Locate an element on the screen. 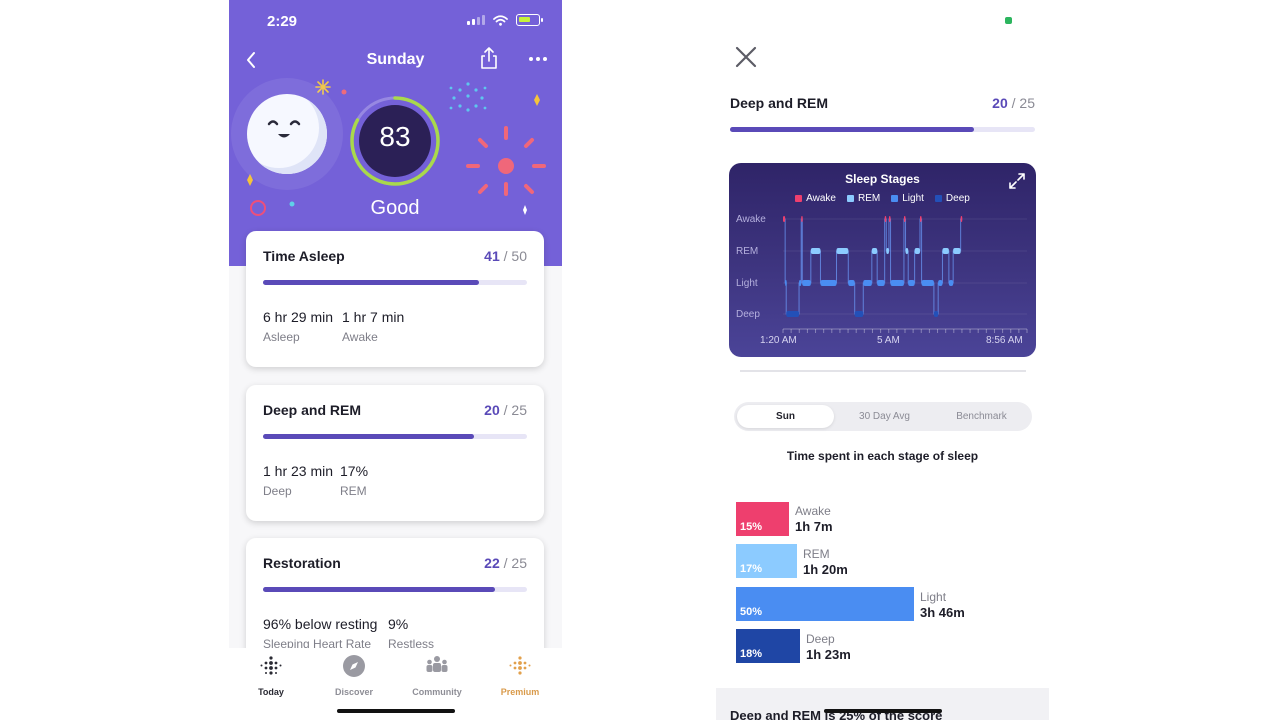  expand-icon is located at coordinates (1017, 181).